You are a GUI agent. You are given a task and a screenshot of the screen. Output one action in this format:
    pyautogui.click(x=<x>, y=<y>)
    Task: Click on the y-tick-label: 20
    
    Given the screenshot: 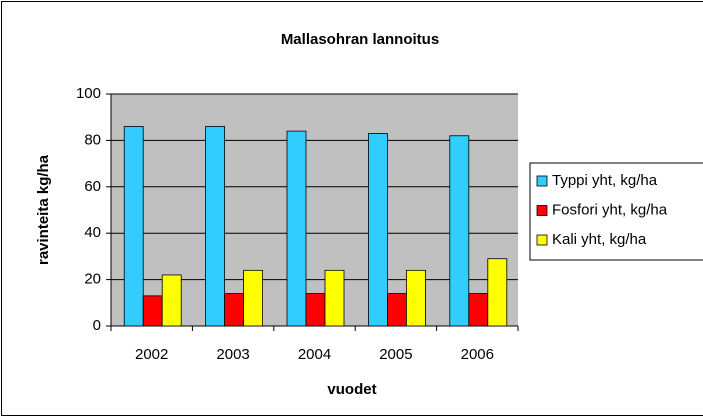 What is the action you would take?
    pyautogui.click(x=92, y=279)
    